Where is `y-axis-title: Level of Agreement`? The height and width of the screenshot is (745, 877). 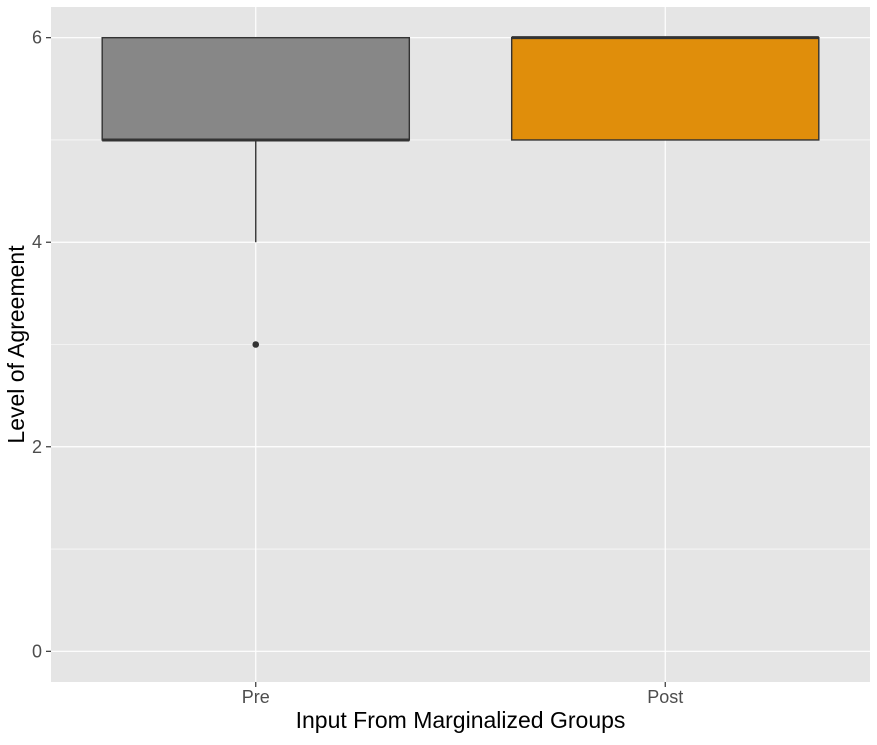 y-axis-title: Level of Agreement is located at coordinates (16, 344).